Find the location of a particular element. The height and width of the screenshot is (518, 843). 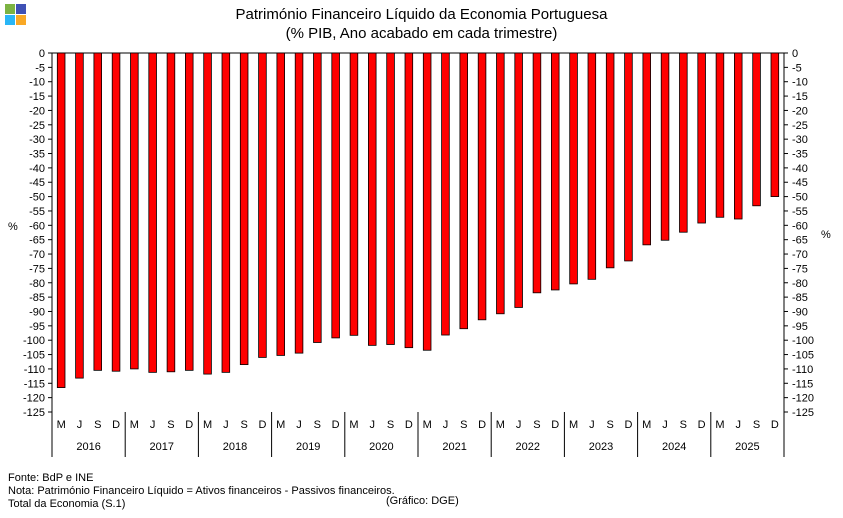

y-tick-label-left: -115 is located at coordinates (34, 384).